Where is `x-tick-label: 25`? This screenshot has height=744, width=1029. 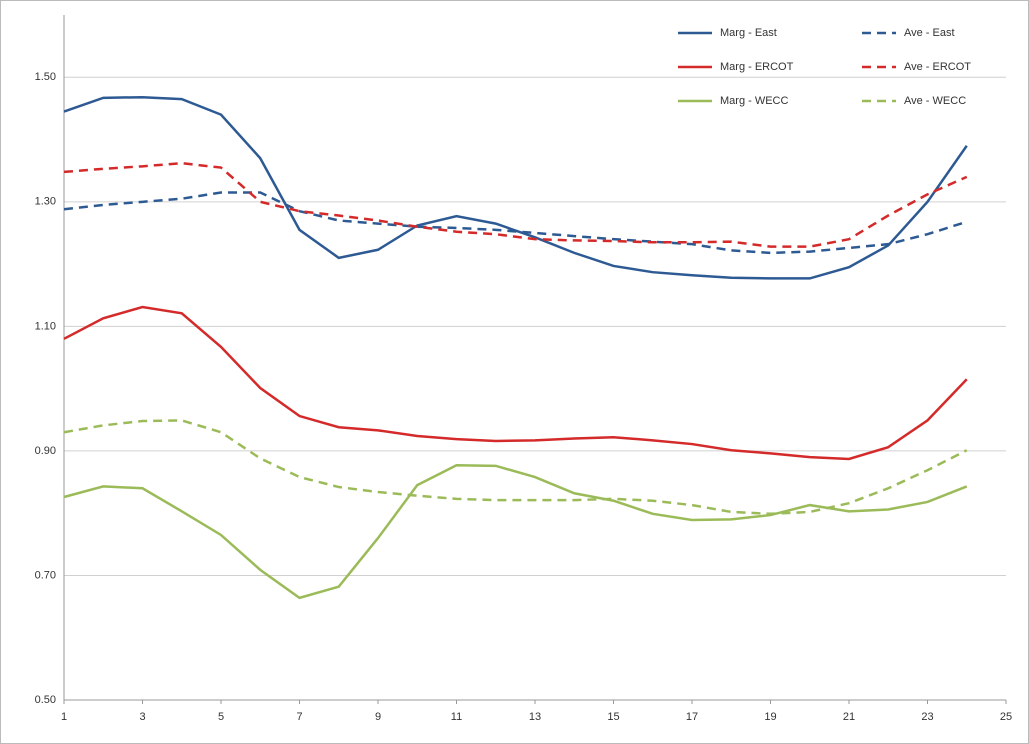 x-tick-label: 25 is located at coordinates (1006, 717).